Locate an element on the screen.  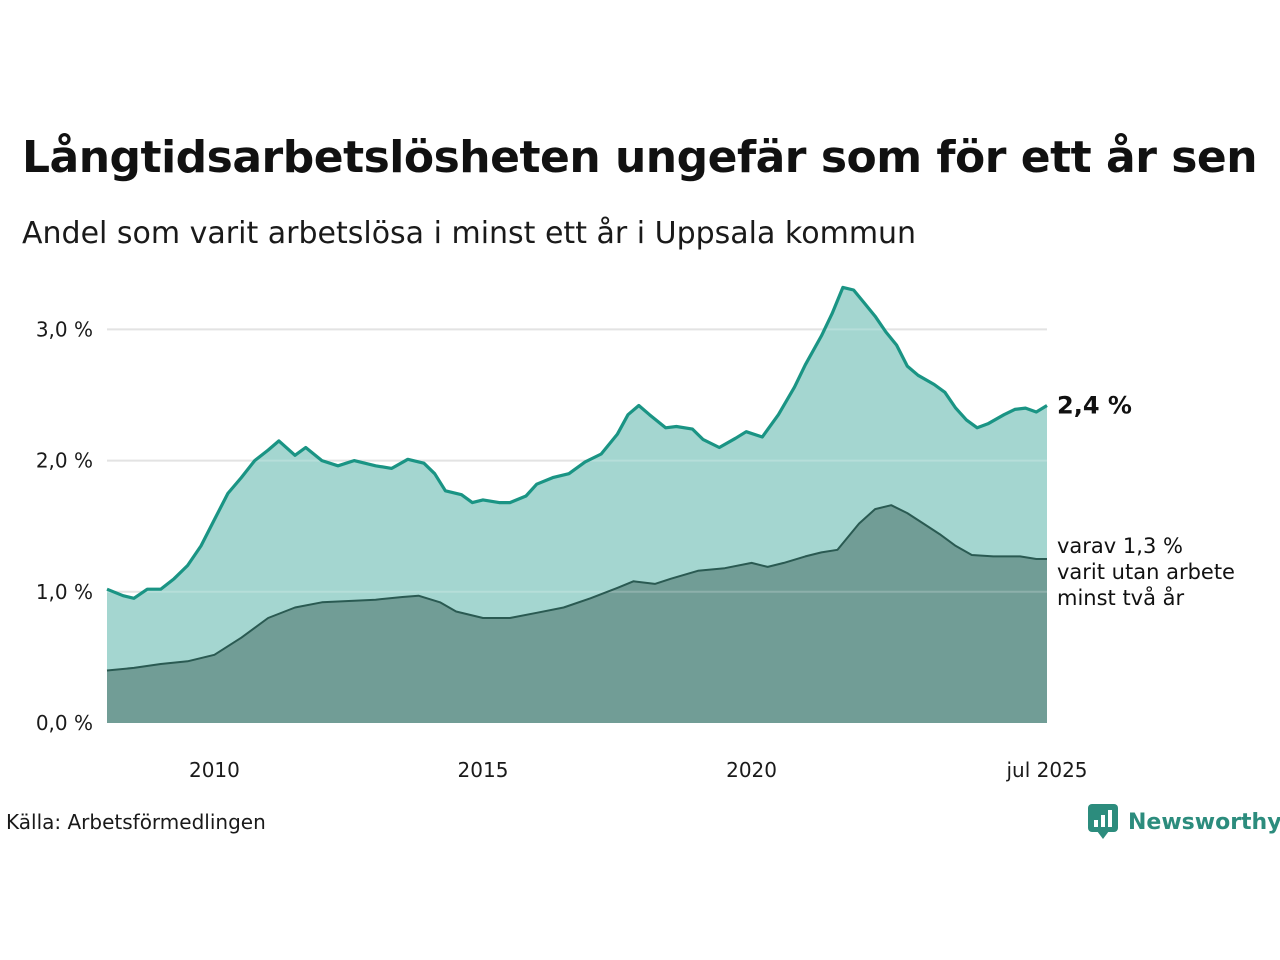
end-label-upper: 2,4 % is located at coordinates (1094, 405).